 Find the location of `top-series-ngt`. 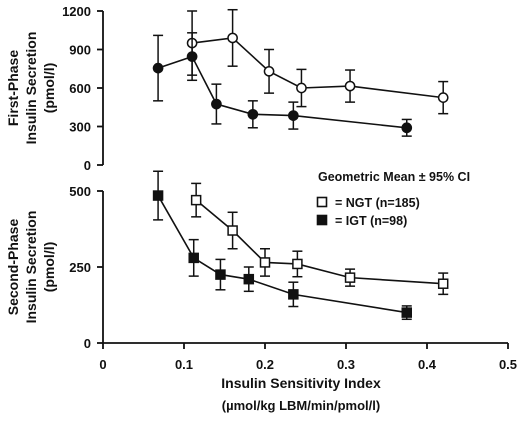

top-series-ngt is located at coordinates (317, 61).